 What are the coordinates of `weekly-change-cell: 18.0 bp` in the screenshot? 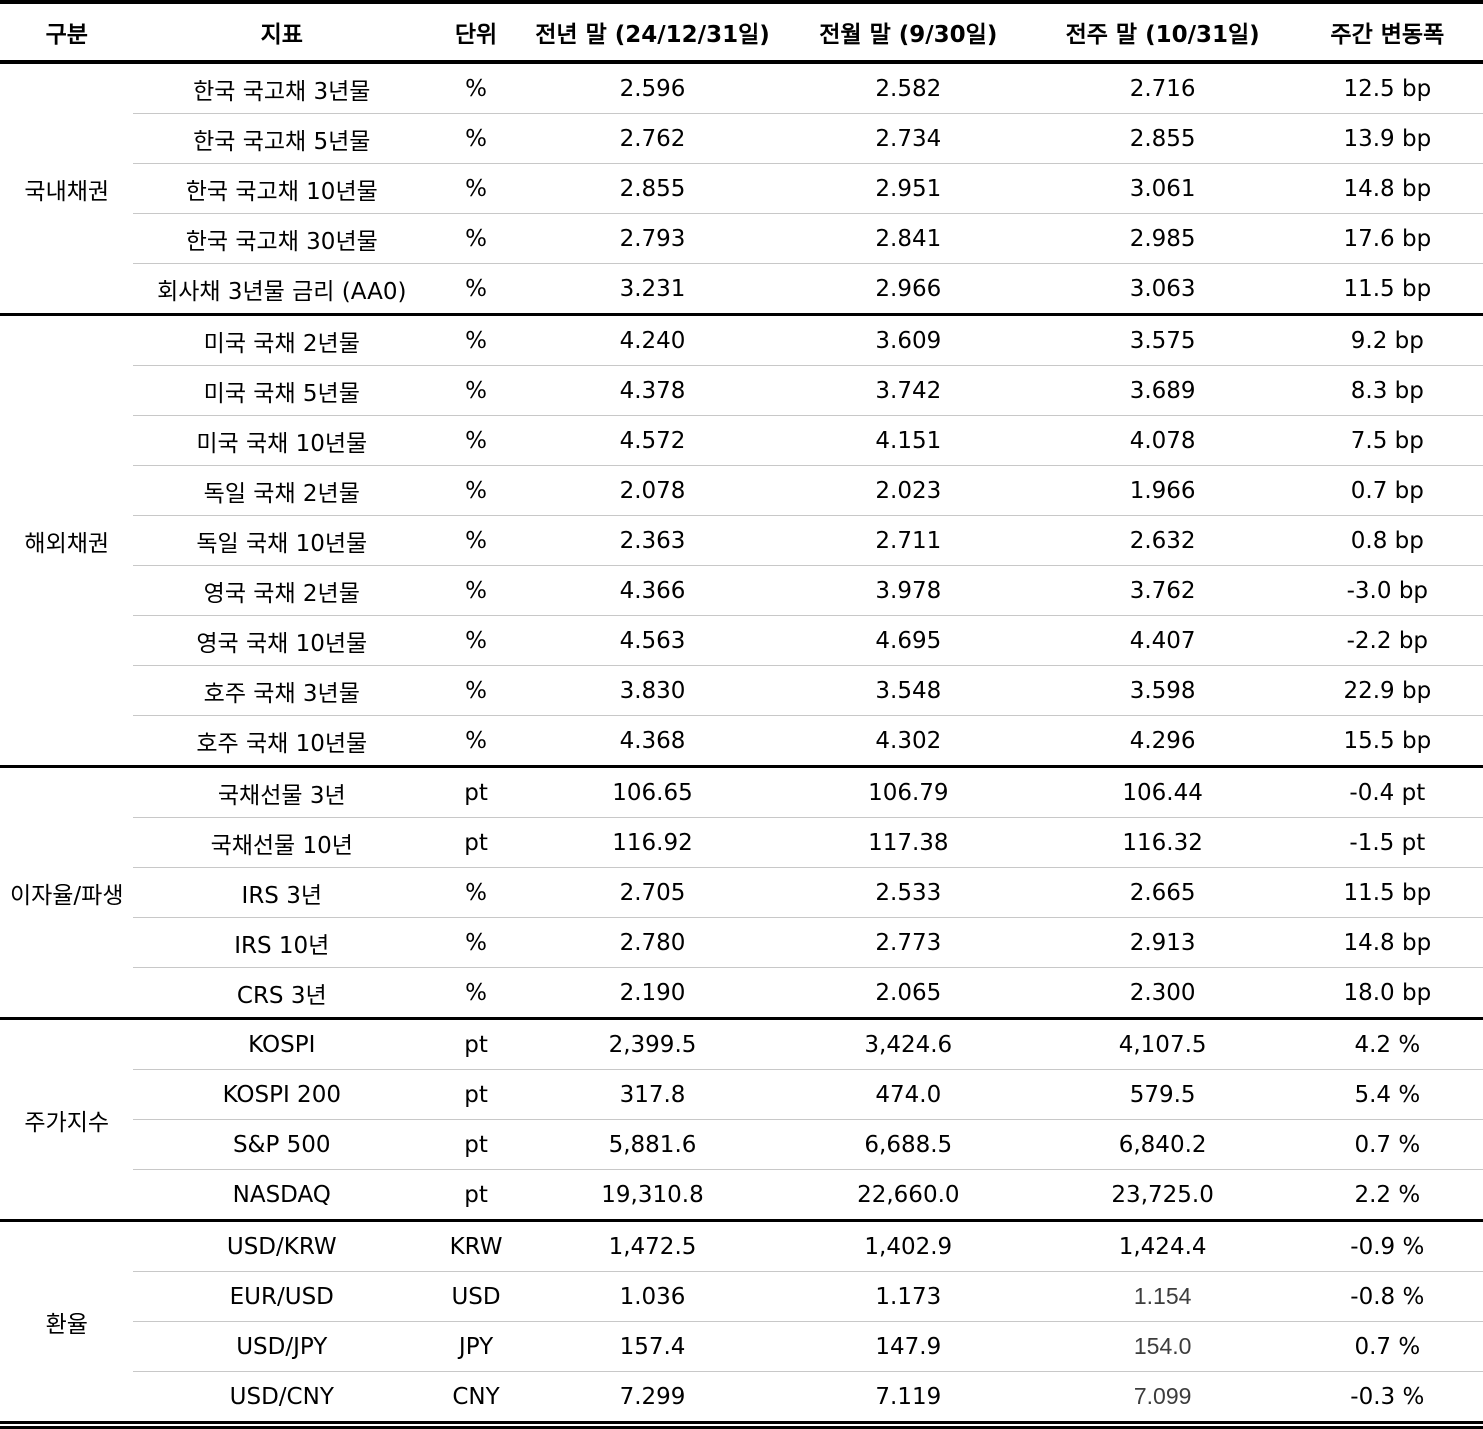 It's located at (1387, 993).